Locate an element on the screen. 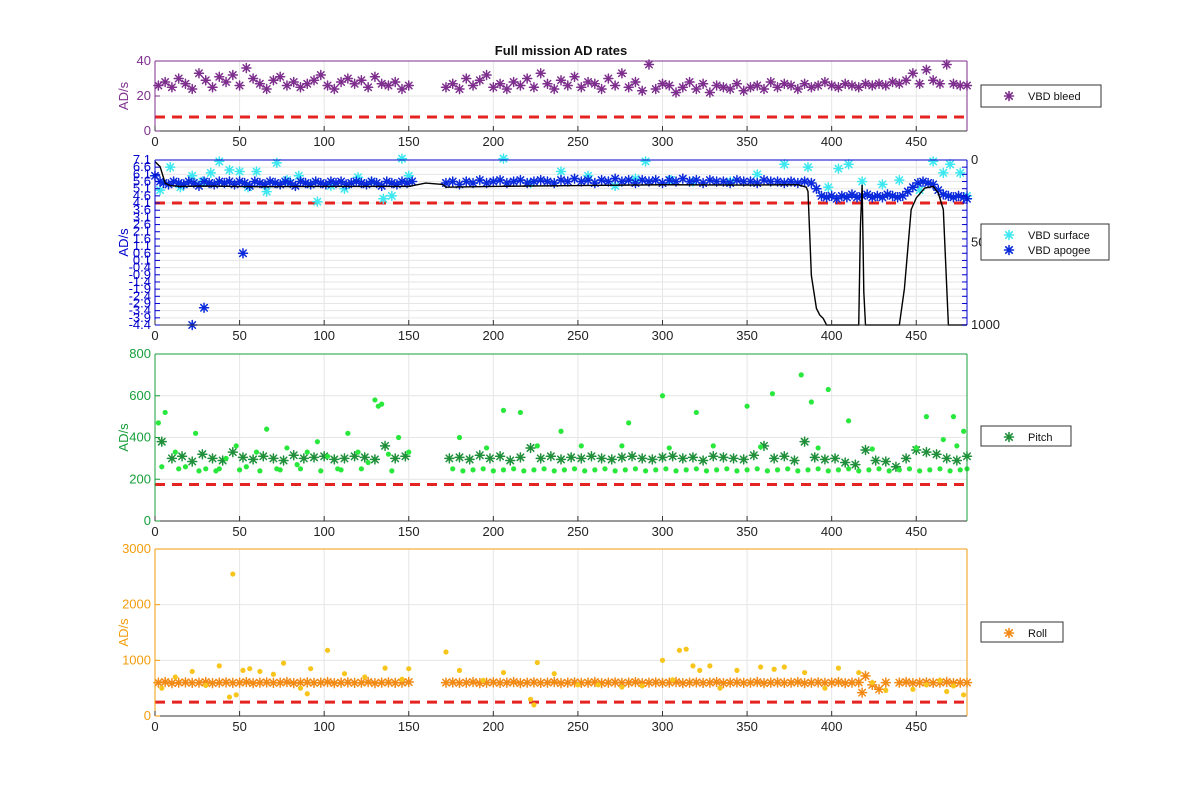 The height and width of the screenshot is (804, 1200). legend-marker is located at coordinates (1009, 633).